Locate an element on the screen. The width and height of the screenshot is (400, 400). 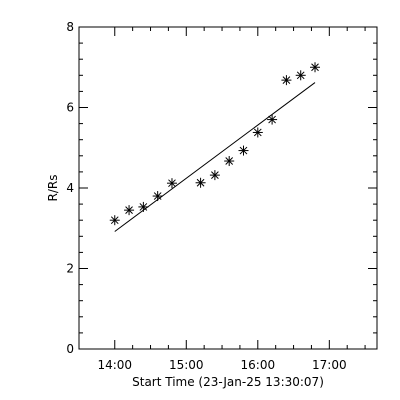
x-tick-label: 16:00 is located at coordinates (258, 365).